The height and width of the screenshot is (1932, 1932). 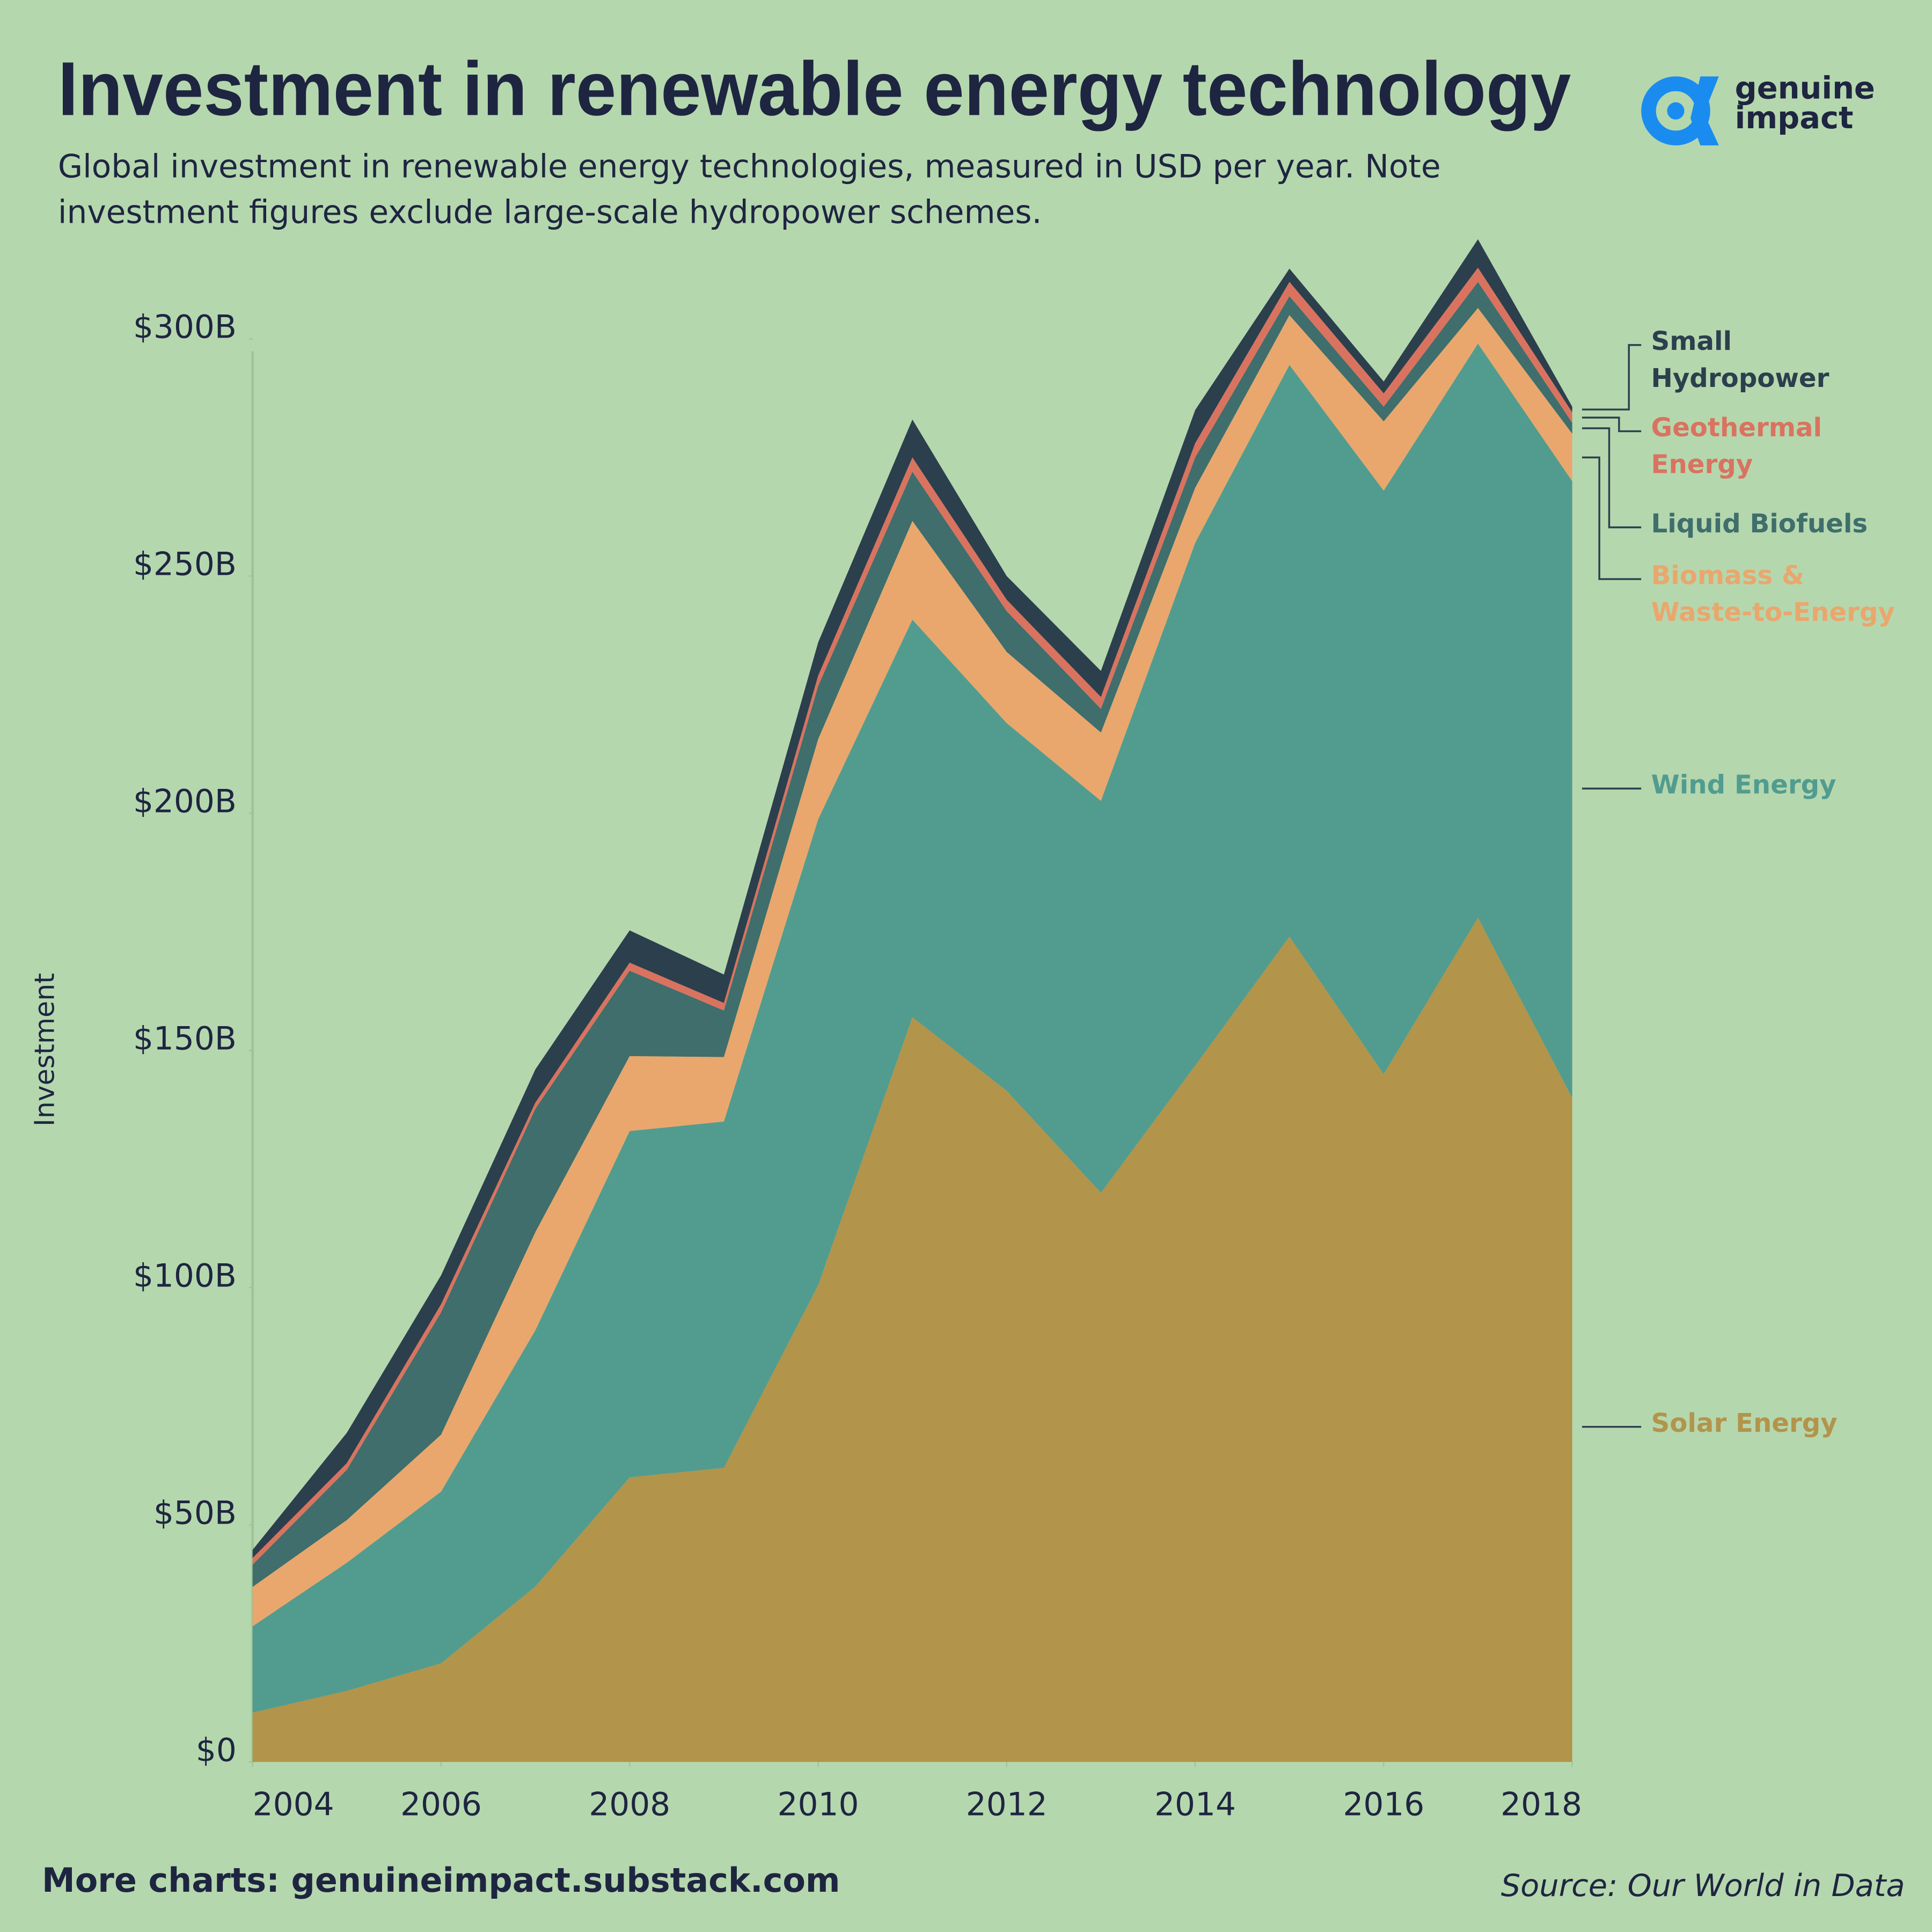 I want to click on source: Source: Our World in Data, so click(x=1703, y=1886).